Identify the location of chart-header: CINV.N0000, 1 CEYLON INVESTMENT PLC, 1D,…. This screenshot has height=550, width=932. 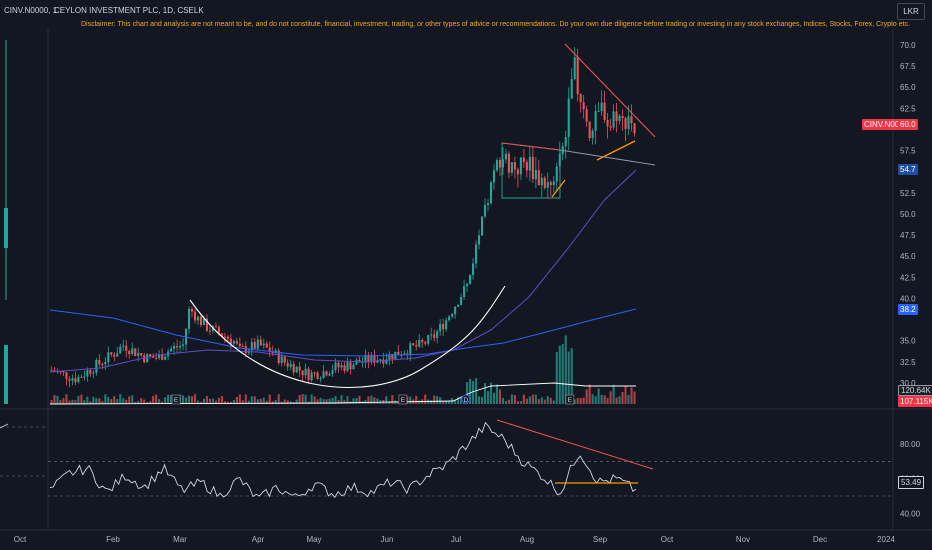
(466, 10).